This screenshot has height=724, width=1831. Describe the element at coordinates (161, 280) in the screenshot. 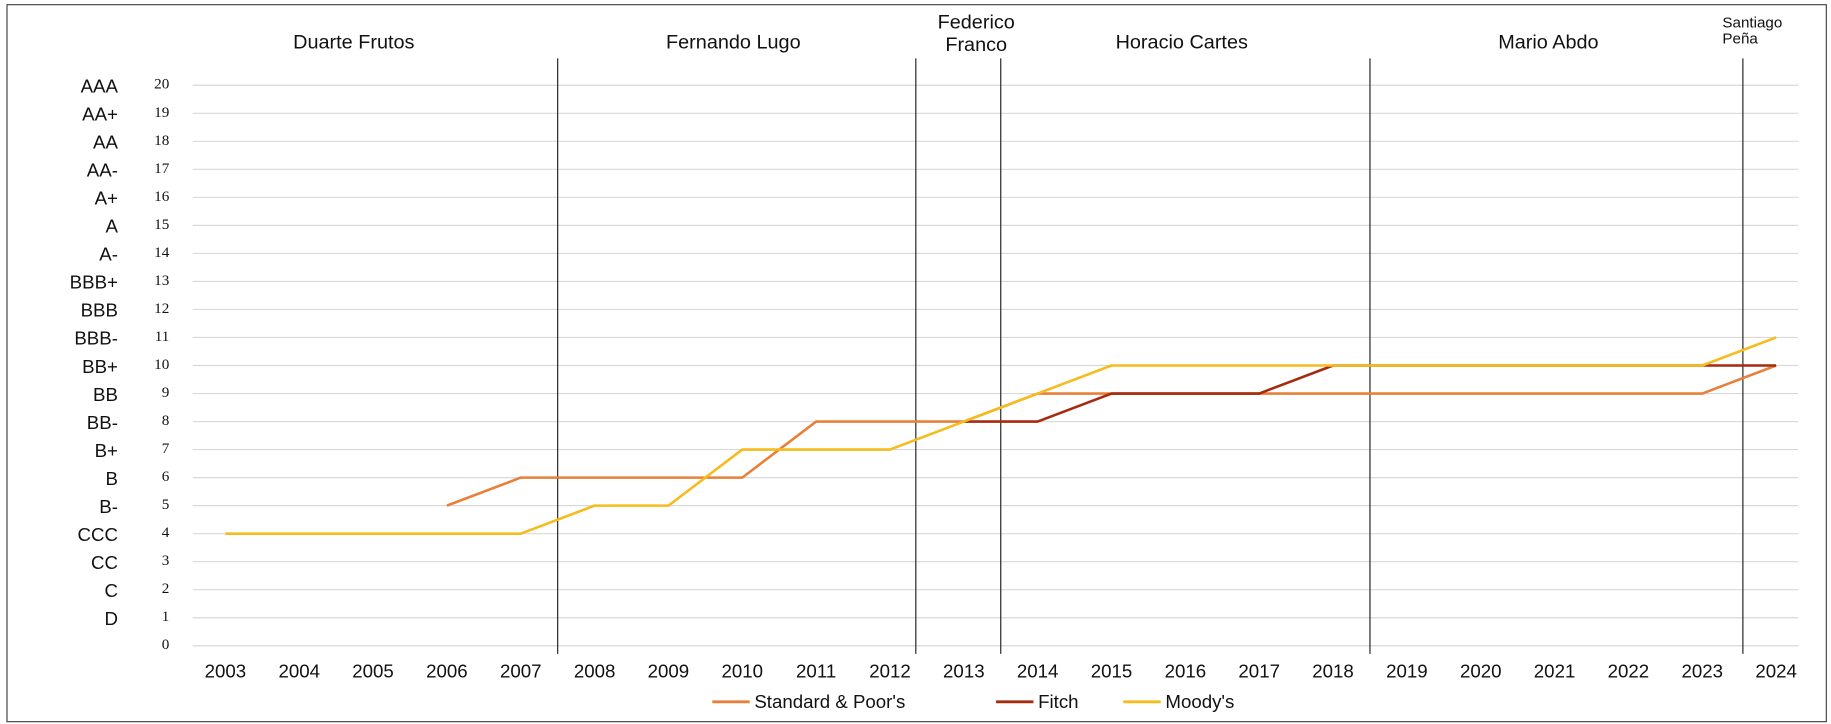

I see `y-tick-label: 13` at that location.